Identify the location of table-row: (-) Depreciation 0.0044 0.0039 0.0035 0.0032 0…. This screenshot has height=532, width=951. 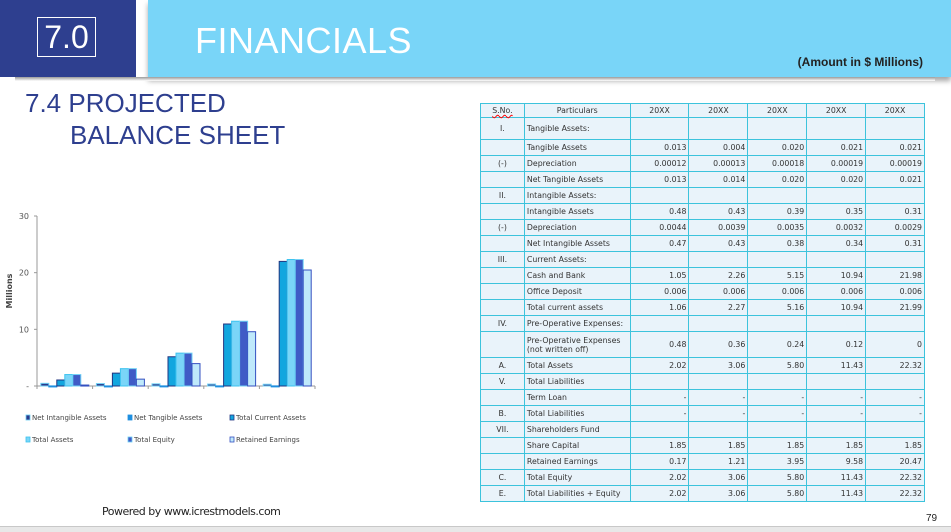
(702, 227).